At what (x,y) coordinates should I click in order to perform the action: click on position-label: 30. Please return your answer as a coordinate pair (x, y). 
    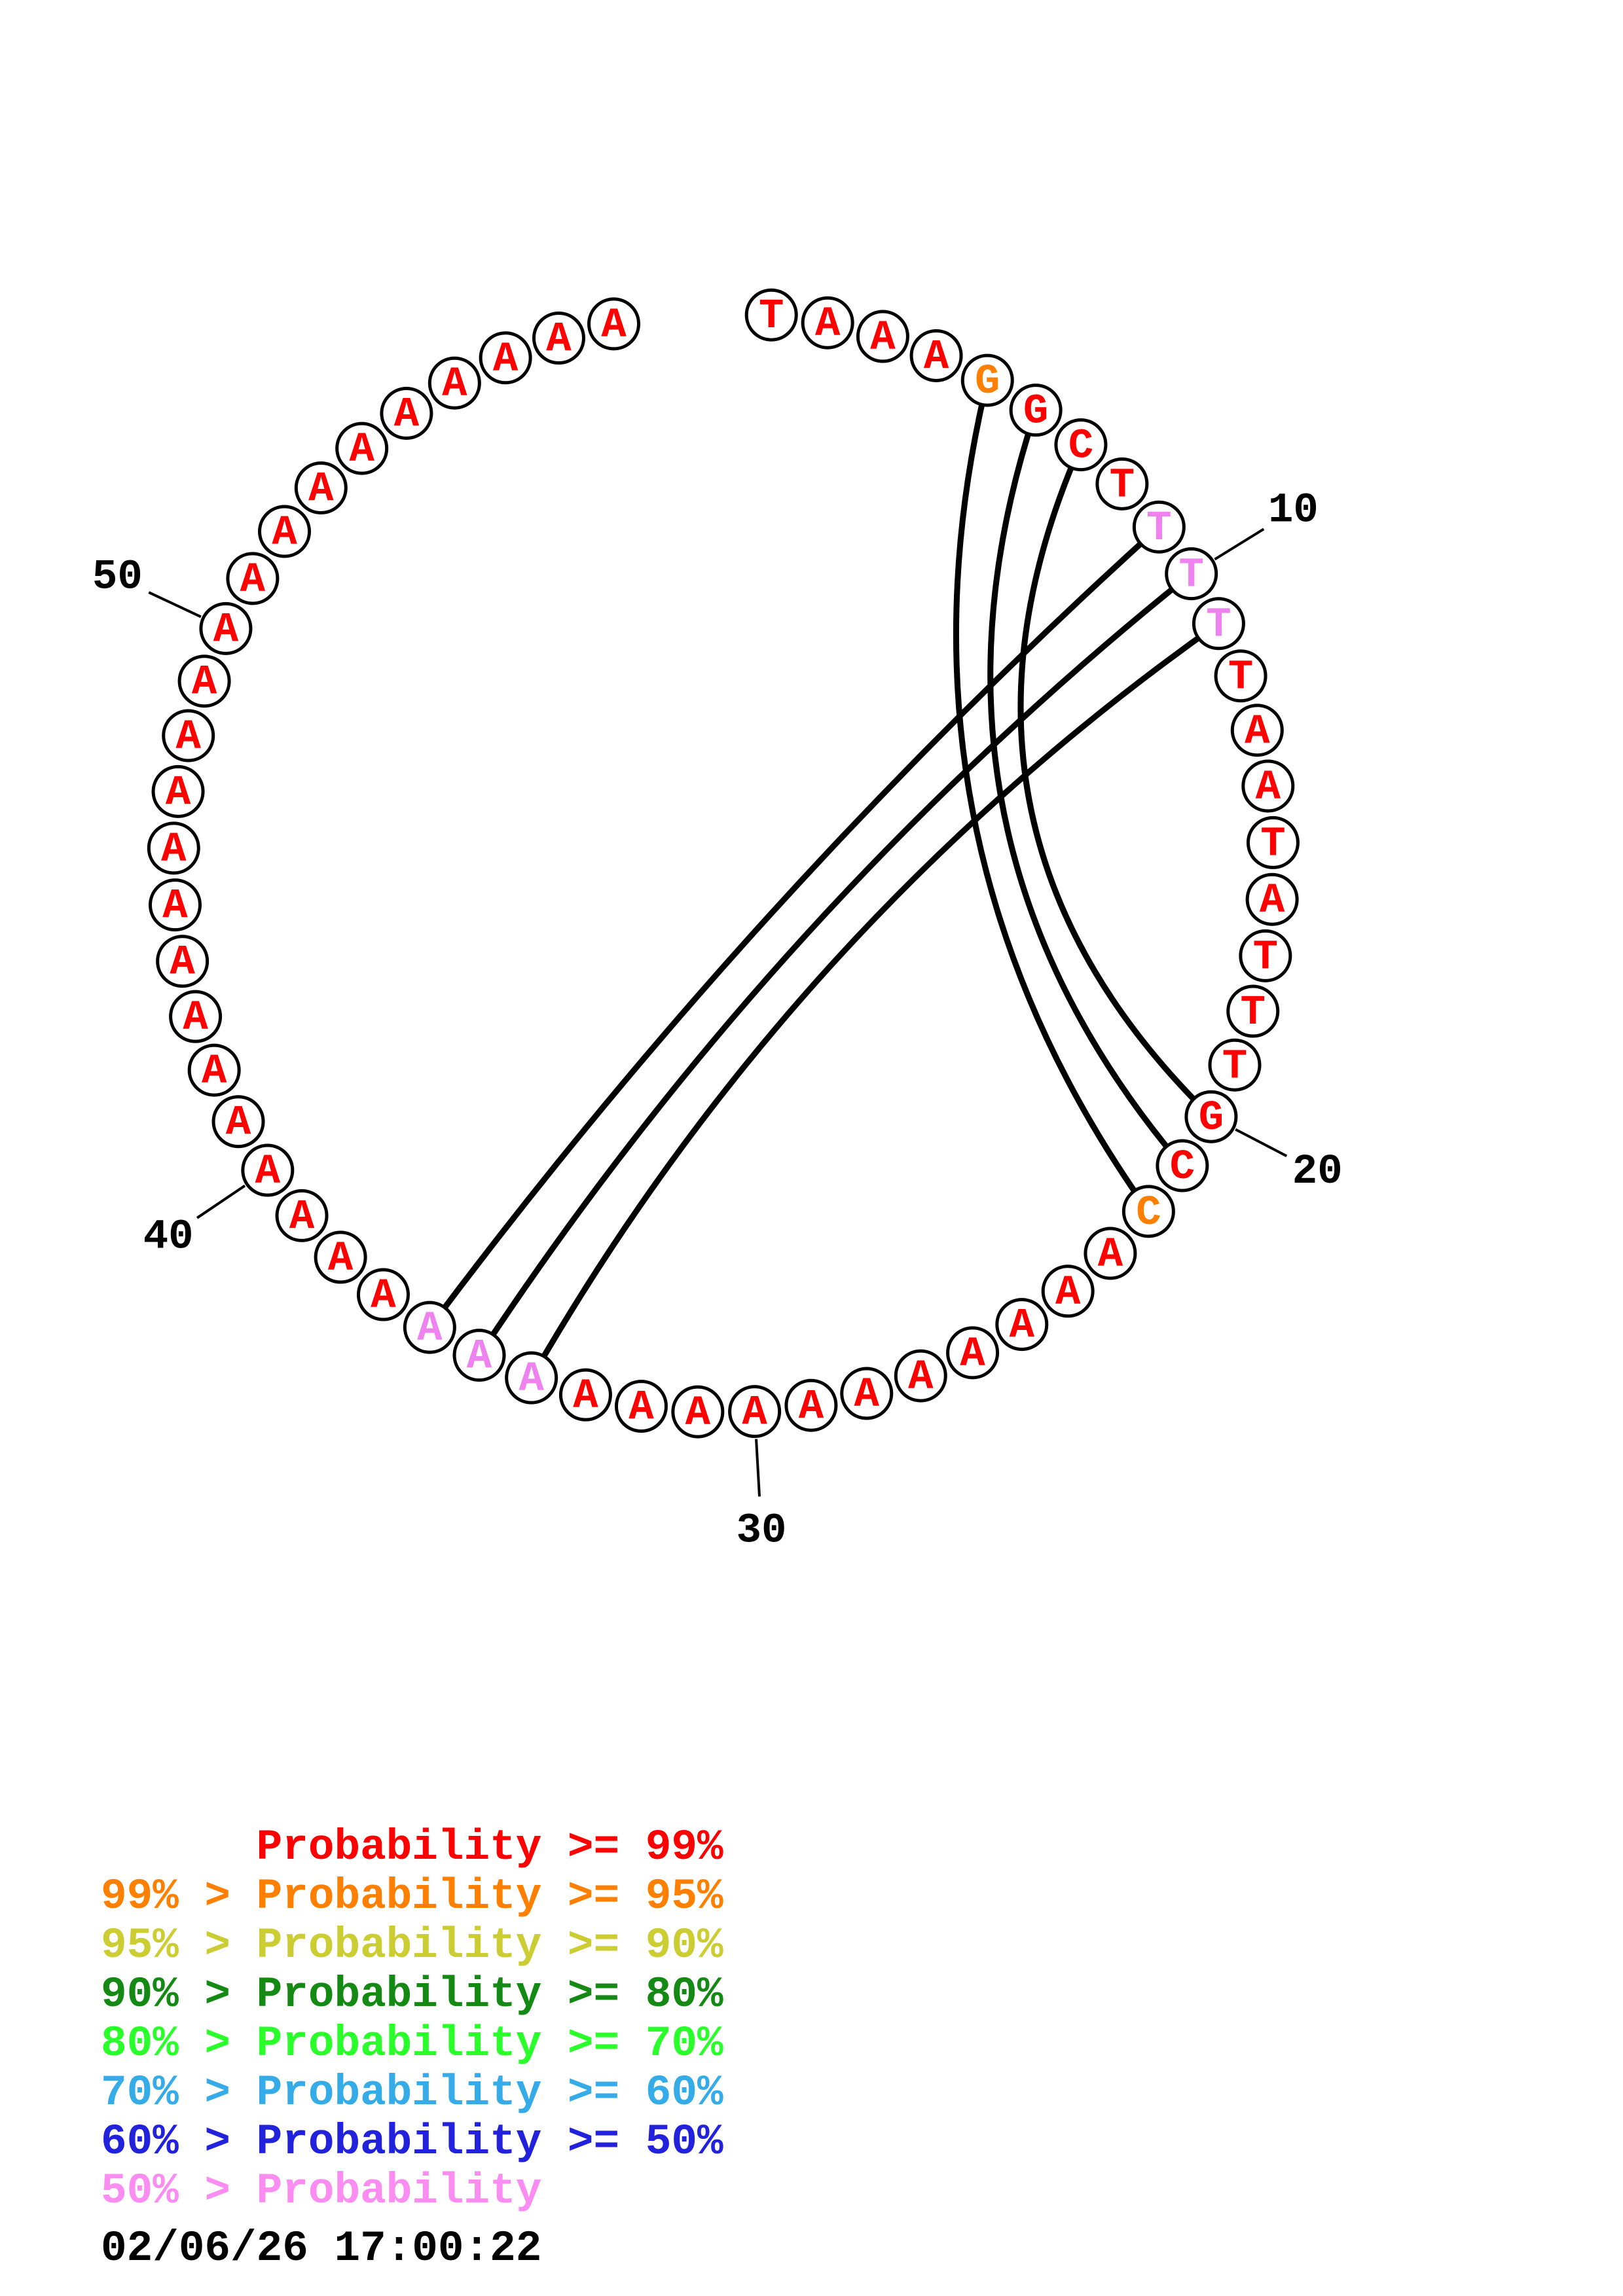
    Looking at the image, I should click on (762, 1530).